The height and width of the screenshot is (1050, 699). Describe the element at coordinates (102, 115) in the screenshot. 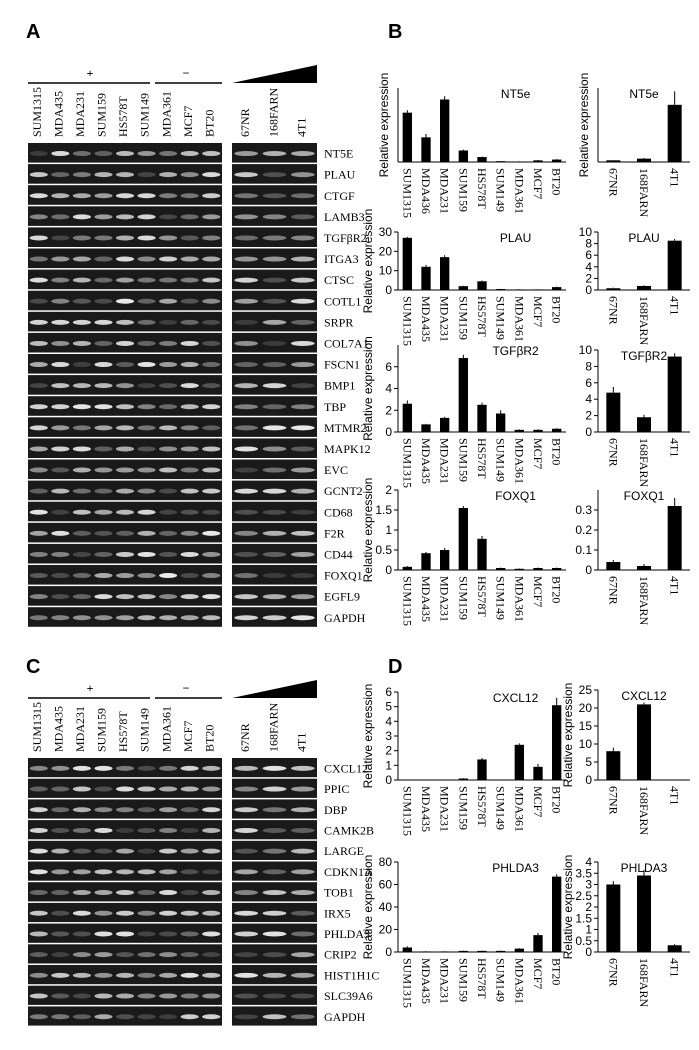

I see `lane-label: SUM159` at that location.